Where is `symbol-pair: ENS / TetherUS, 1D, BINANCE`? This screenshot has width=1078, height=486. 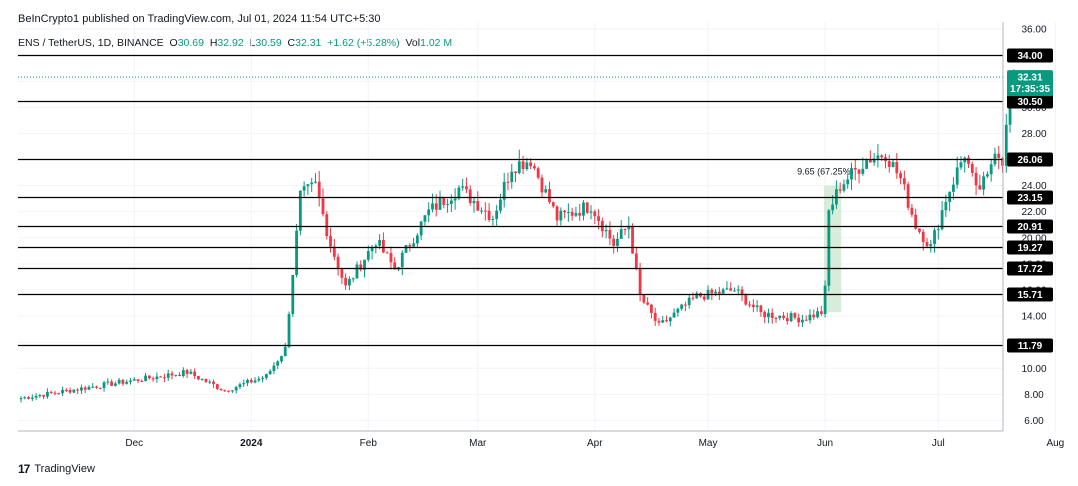 symbol-pair: ENS / TetherUS, 1D, BINANCE is located at coordinates (91, 43).